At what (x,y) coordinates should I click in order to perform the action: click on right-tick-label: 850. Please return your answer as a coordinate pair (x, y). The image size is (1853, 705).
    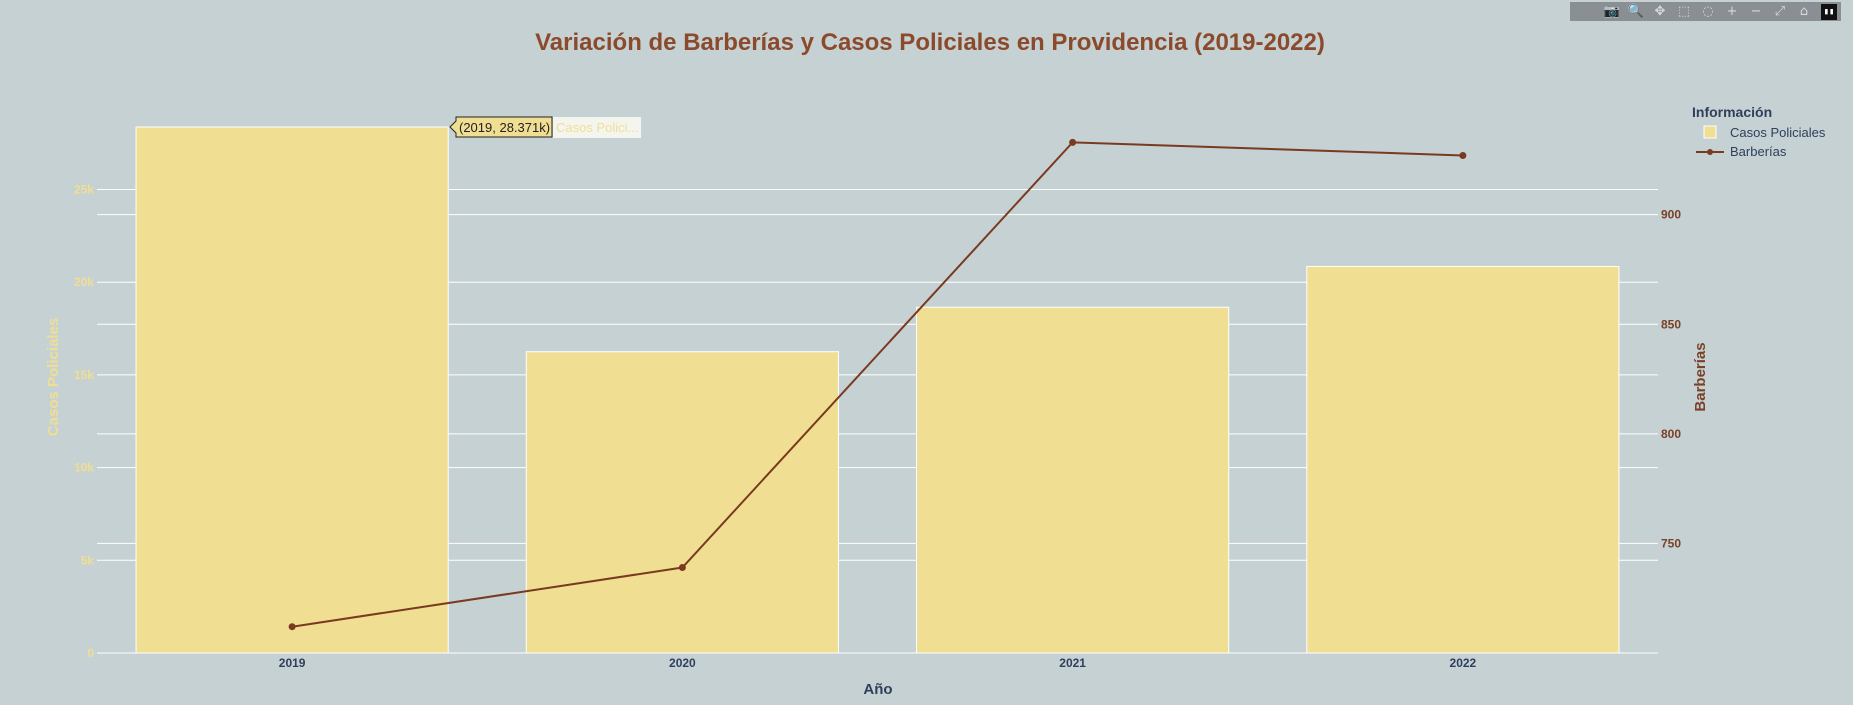
    Looking at the image, I should click on (1671, 324).